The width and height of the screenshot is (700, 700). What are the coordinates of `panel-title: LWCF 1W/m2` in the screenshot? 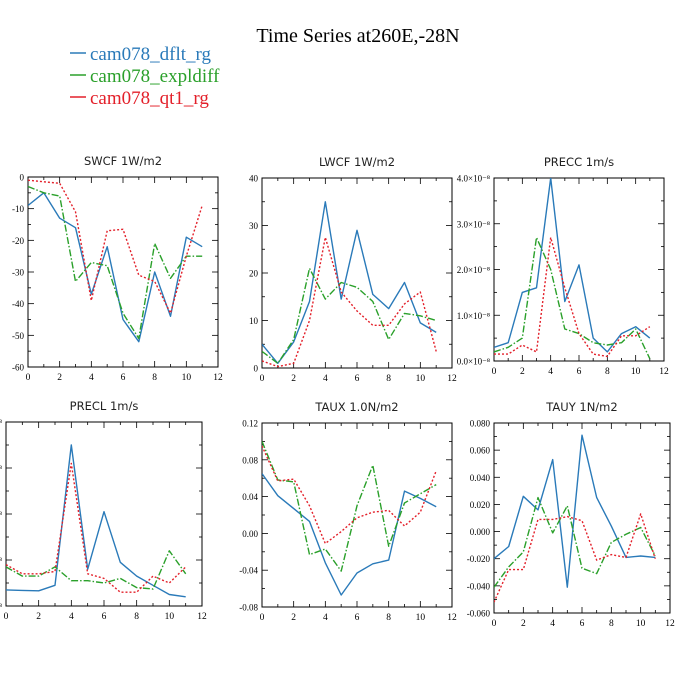 It's located at (357, 162).